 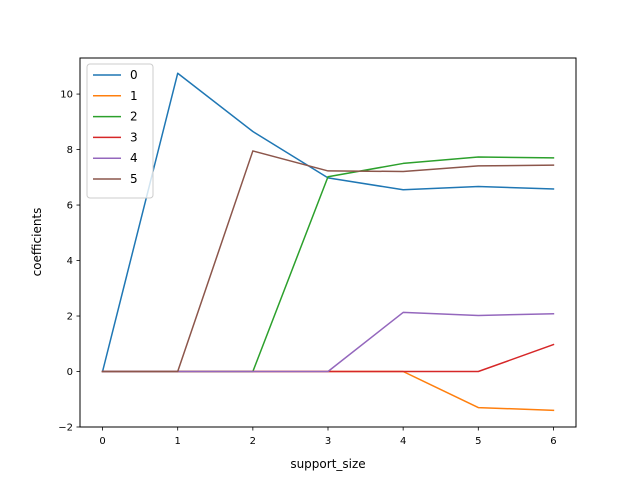 What do you see at coordinates (134, 158) in the screenshot?
I see `legend-label-4: 4` at bounding box center [134, 158].